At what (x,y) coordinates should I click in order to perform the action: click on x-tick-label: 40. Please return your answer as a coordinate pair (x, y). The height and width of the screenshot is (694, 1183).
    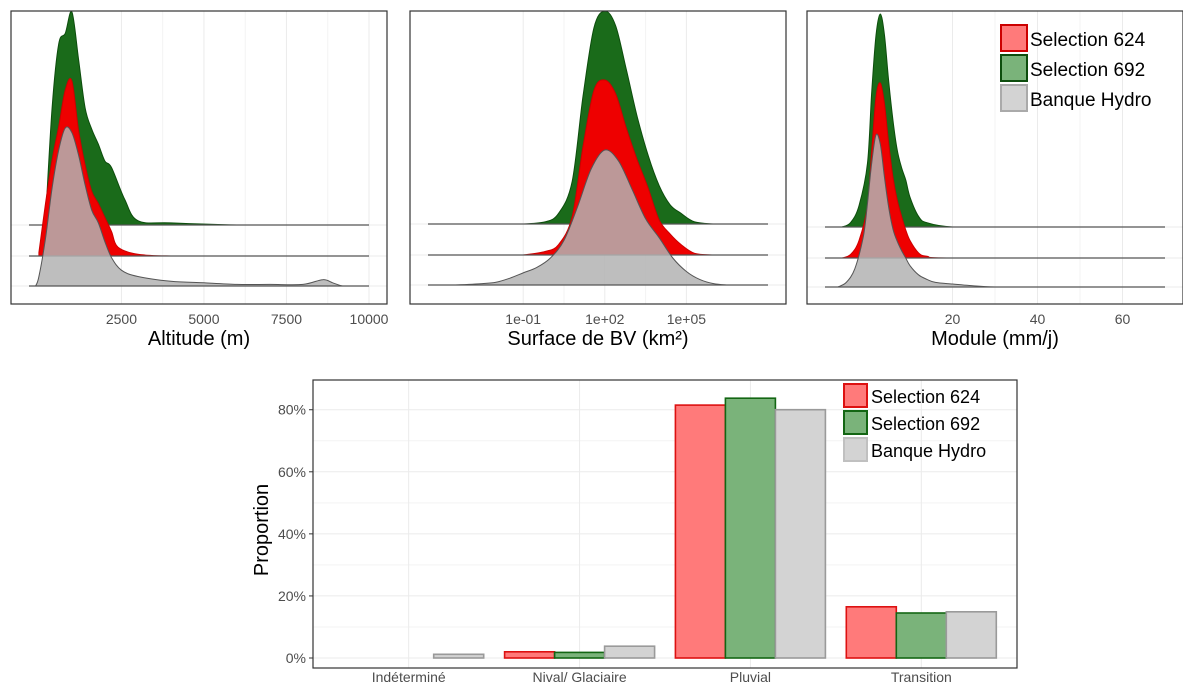
    Looking at the image, I should click on (1038, 319).